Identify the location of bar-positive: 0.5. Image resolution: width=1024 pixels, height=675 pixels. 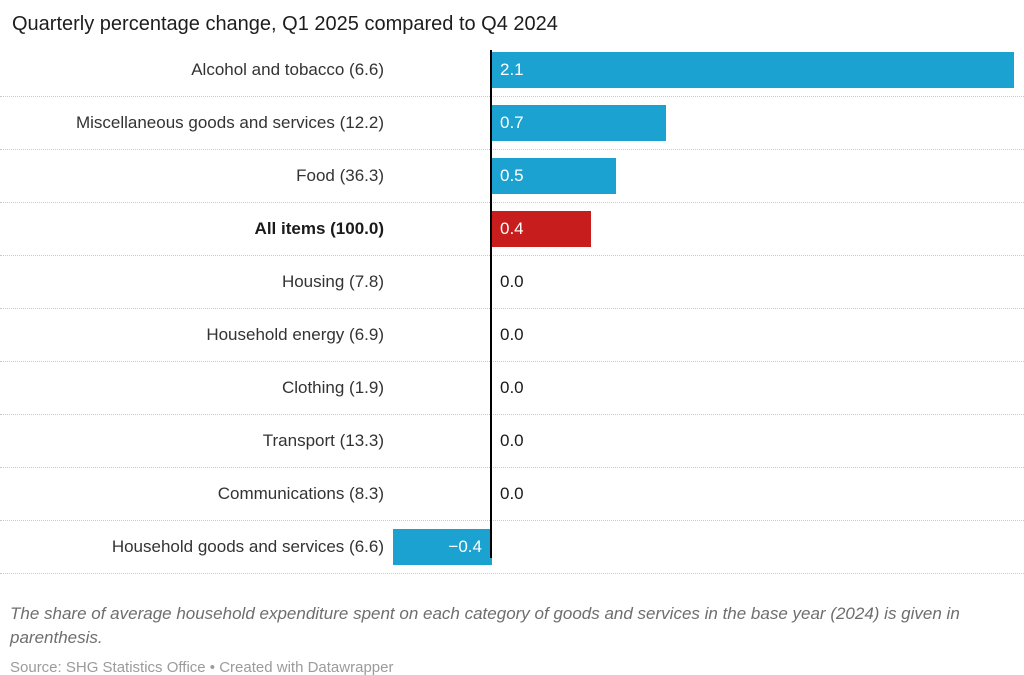
(554, 176).